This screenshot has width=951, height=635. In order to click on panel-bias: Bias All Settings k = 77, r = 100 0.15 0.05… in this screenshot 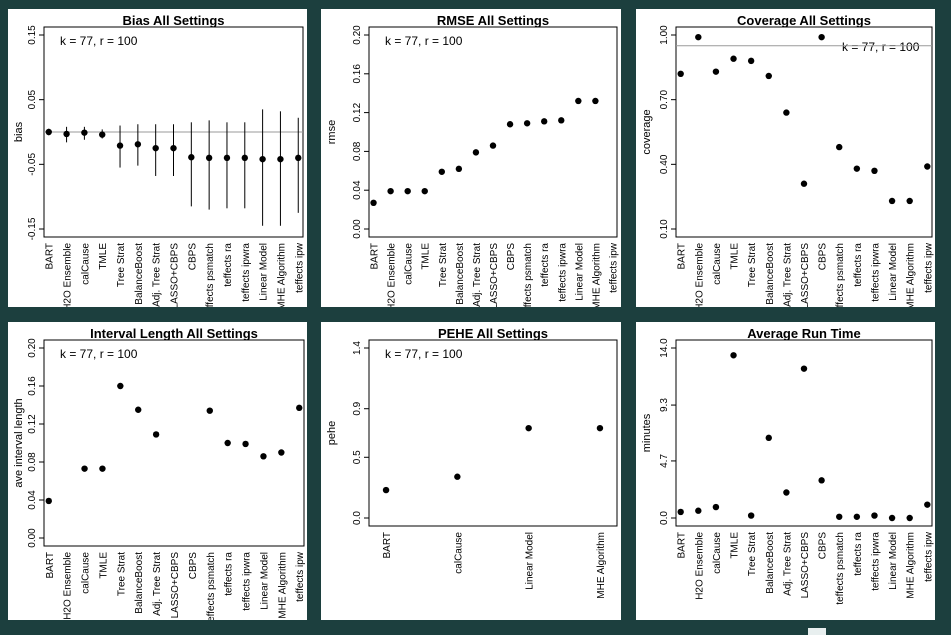, I will do `click(157, 158)`.